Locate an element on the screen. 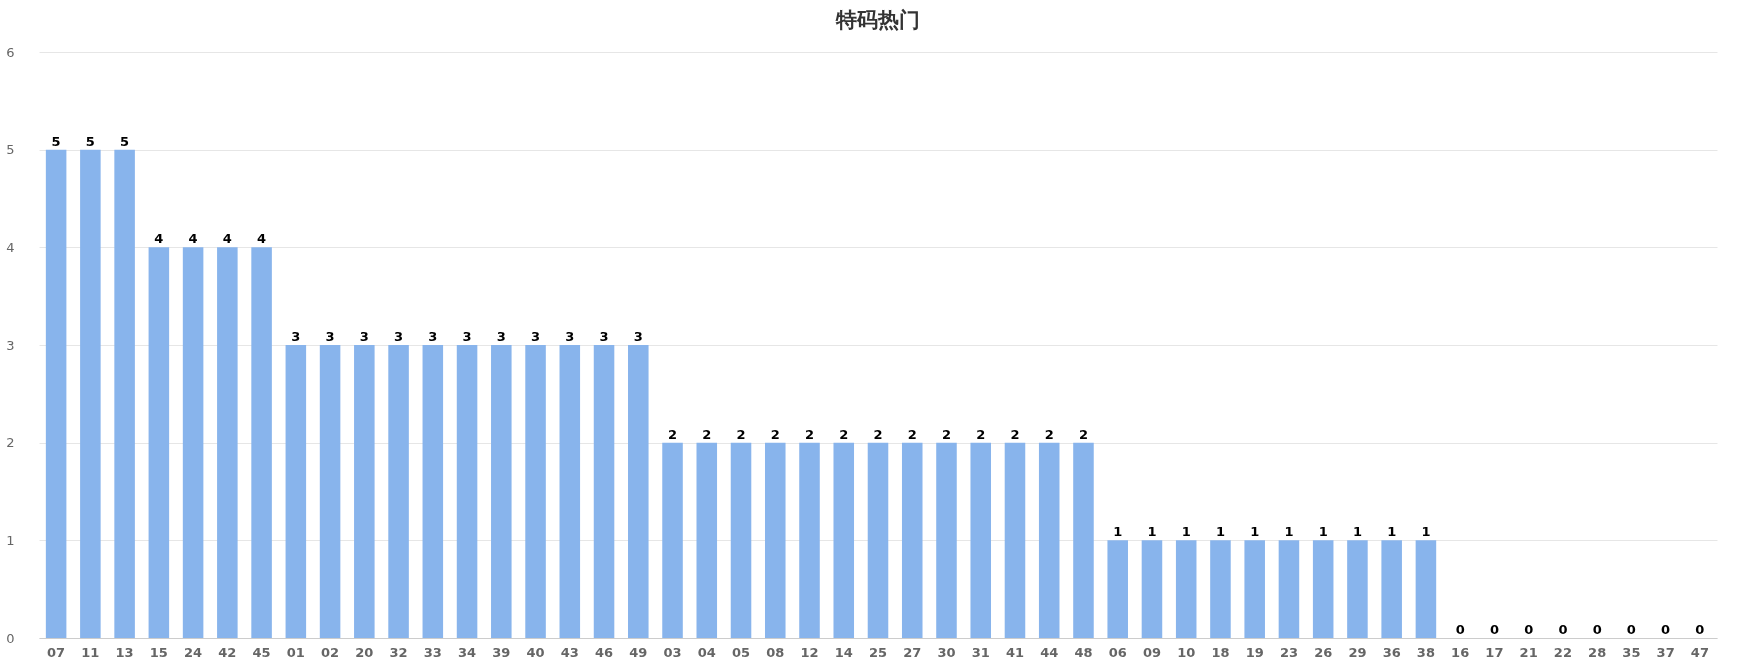 Image resolution: width=1737 pixels, height=669 pixels. x-tick-label: 31 is located at coordinates (980, 652).